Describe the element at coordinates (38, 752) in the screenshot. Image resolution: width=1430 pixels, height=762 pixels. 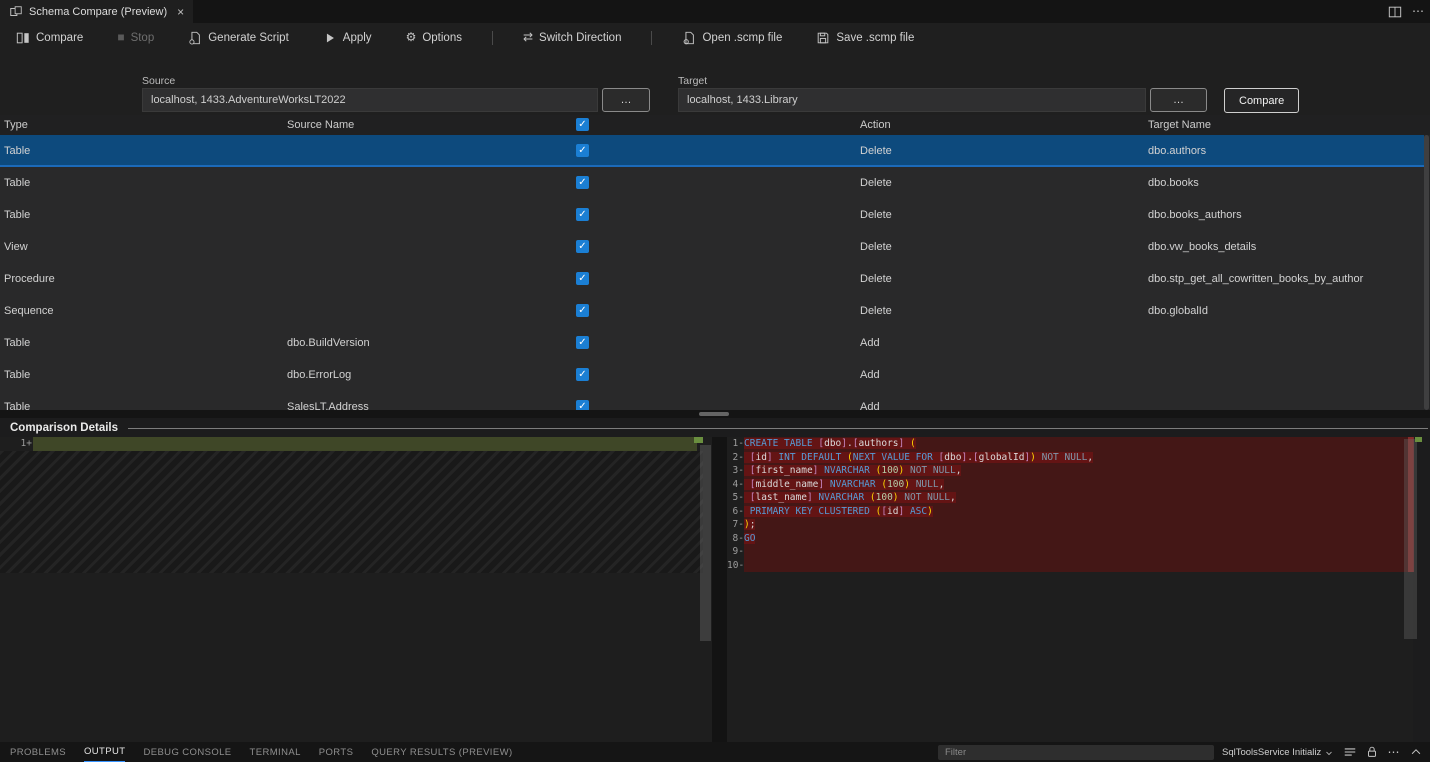
I see `tab-problems: PROBLEMS` at that location.